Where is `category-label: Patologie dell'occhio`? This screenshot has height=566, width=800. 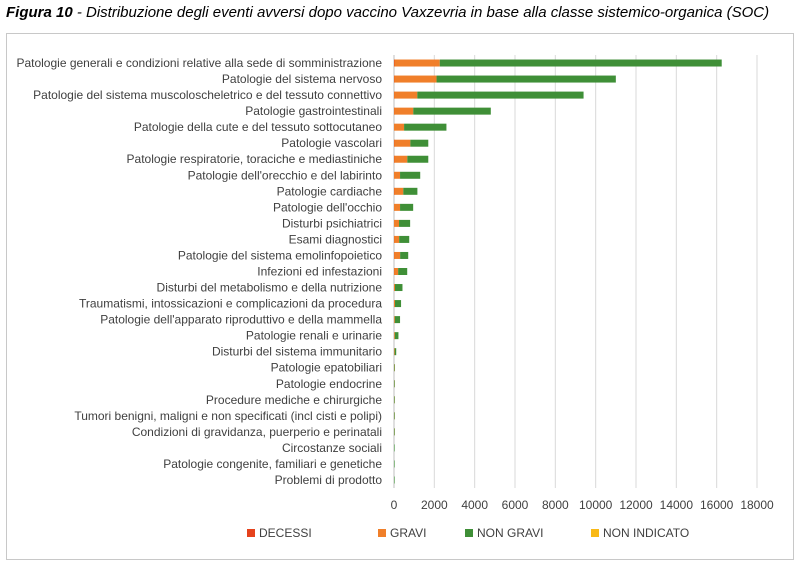
category-label: Patologie dell'occhio is located at coordinates (327, 207).